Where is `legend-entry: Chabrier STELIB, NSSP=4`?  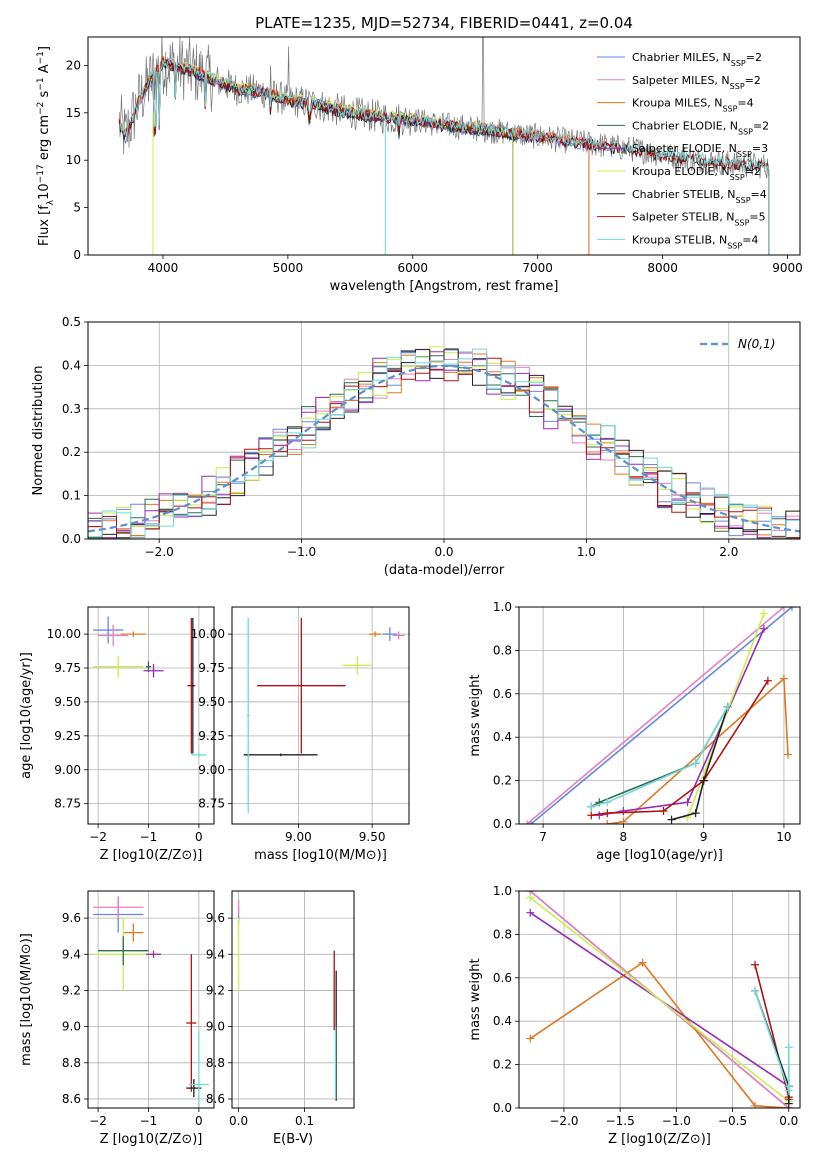 legend-entry: Chabrier STELIB, NSSP=4 is located at coordinates (699, 196).